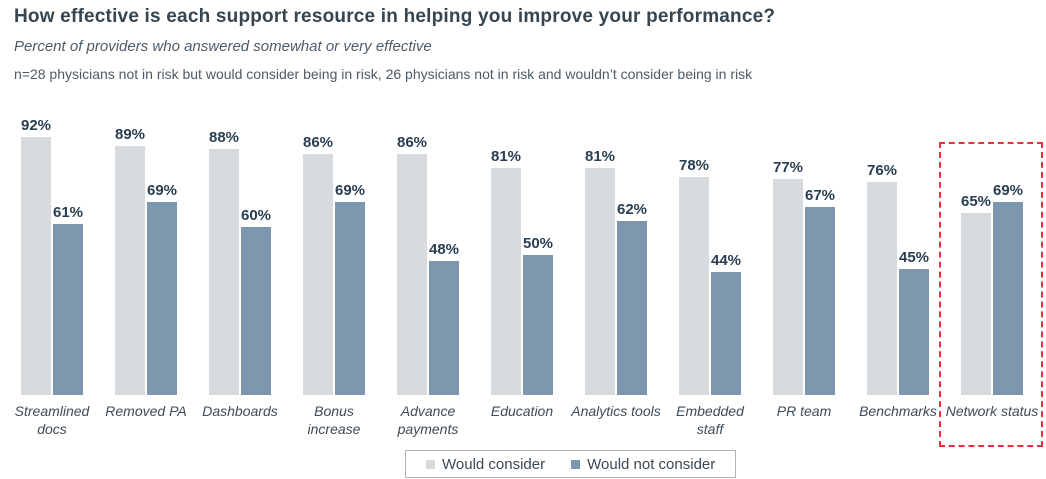 Image resolution: width=1046 pixels, height=479 pixels. I want to click on bar-group-network-status: 65% 69% Network status, so click(992, 267).